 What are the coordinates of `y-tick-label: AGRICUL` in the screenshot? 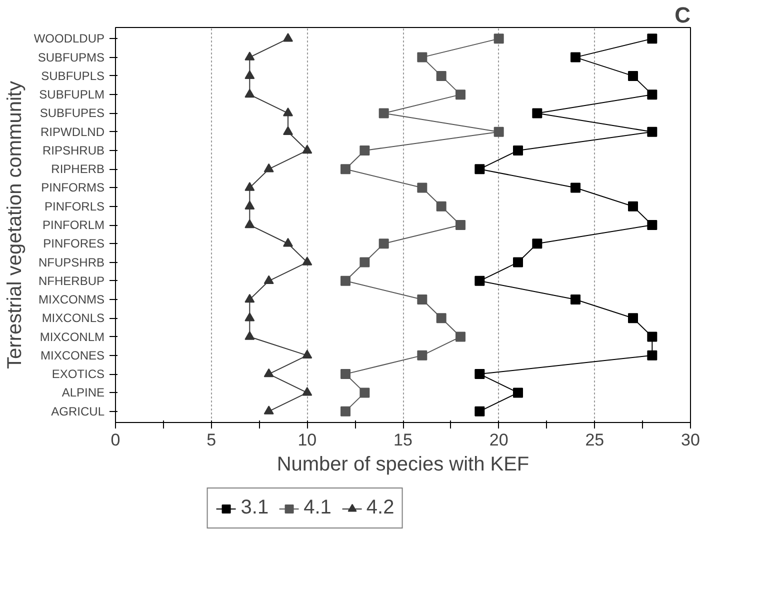 It's located at (78, 411).